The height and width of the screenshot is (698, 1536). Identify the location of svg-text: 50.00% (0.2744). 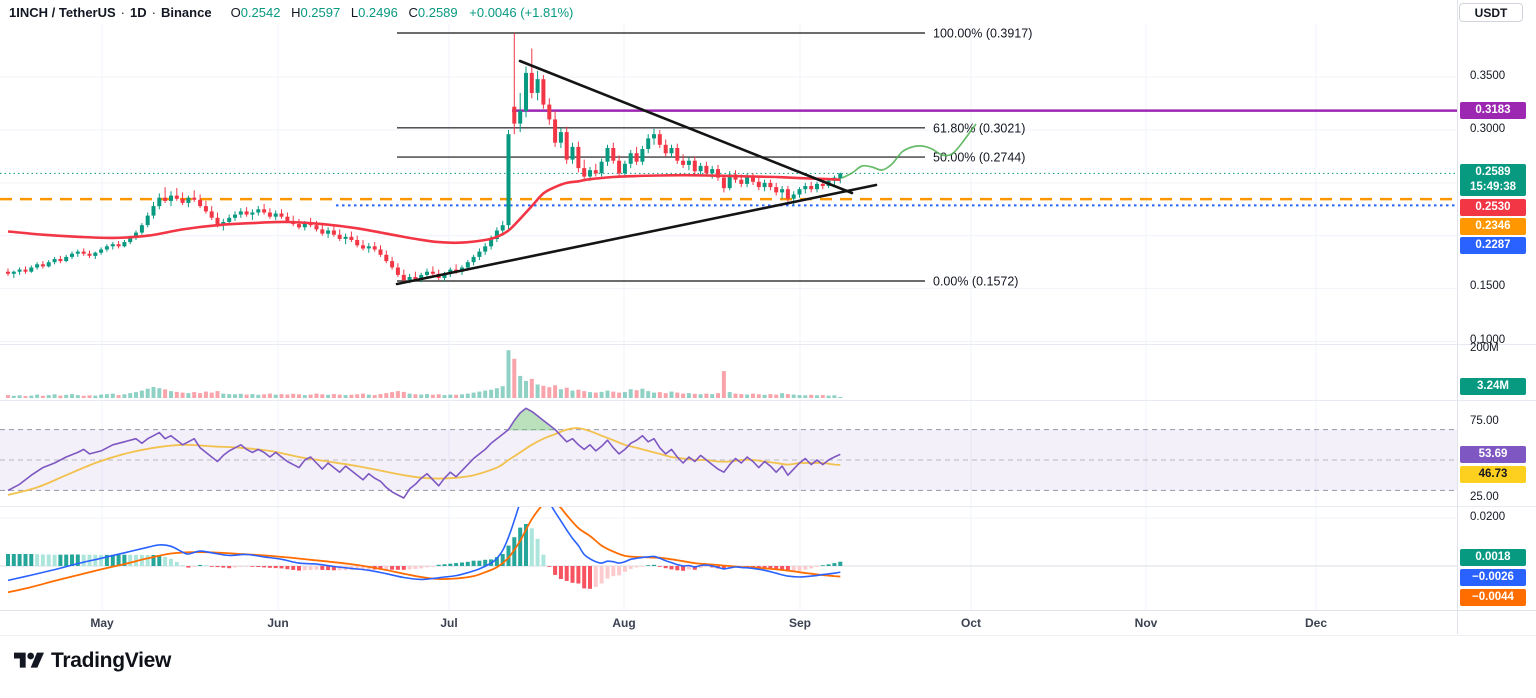
(979, 158).